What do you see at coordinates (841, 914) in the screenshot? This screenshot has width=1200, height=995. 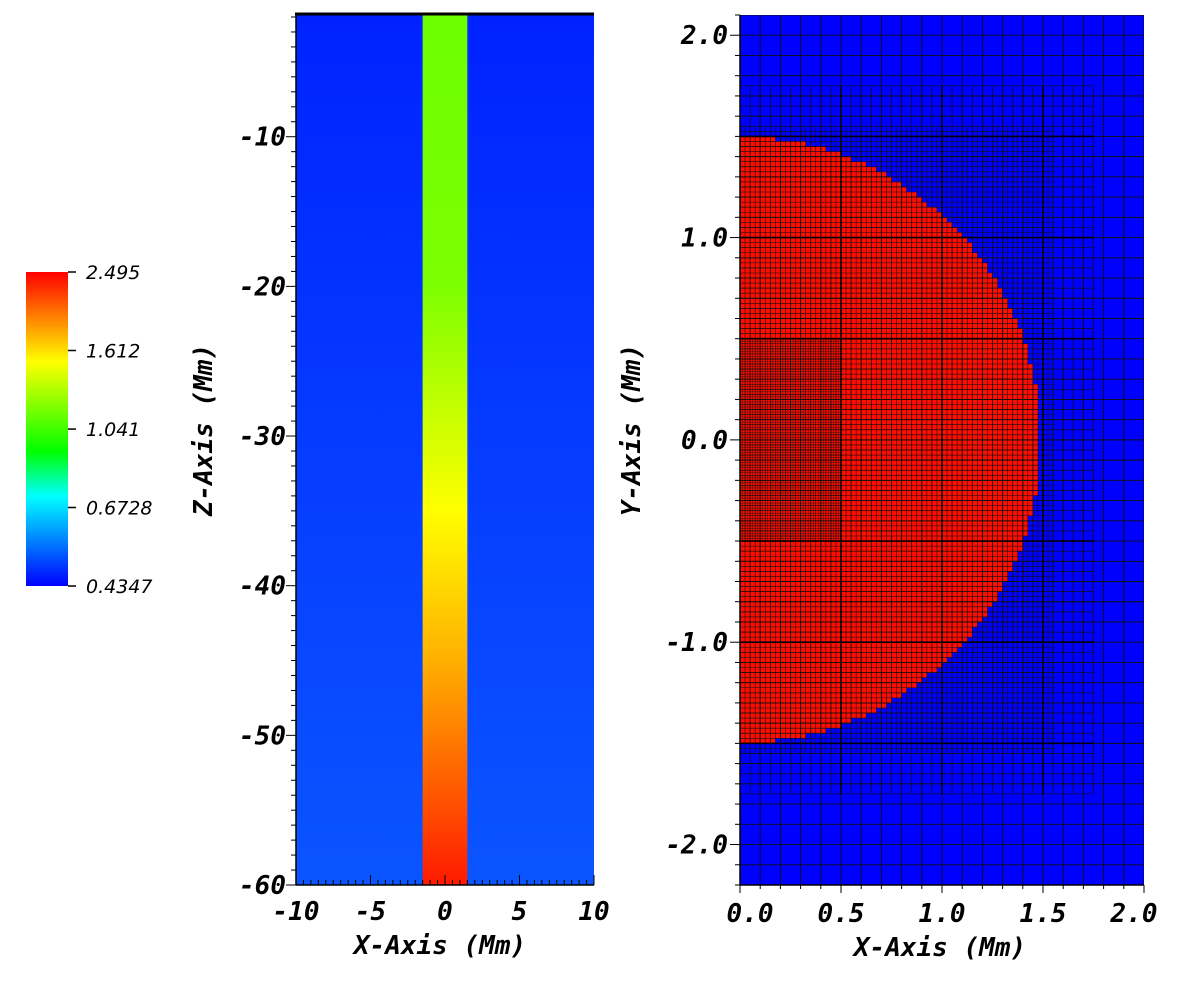 I see `right-x-tick-label: 0.5` at bounding box center [841, 914].